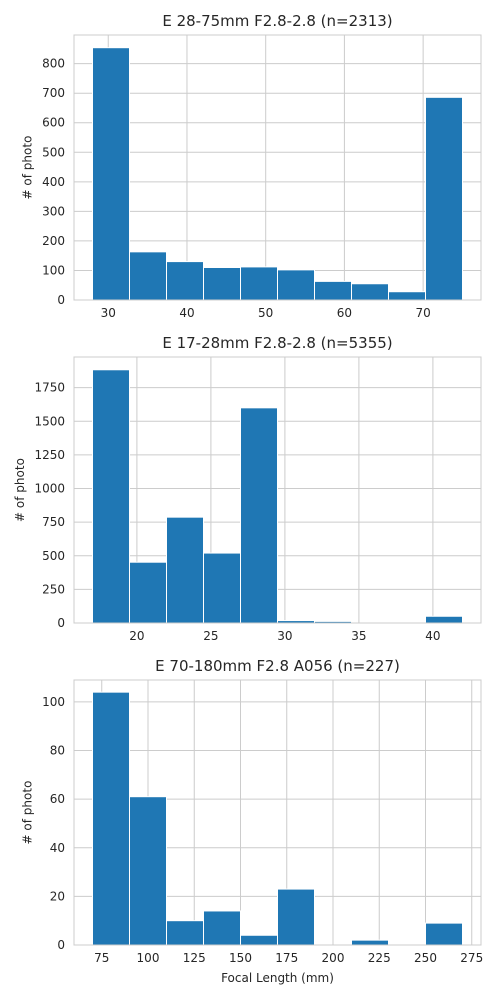 This screenshot has width=500, height=1000. I want to click on y-tick-label: 200, so click(53, 241).